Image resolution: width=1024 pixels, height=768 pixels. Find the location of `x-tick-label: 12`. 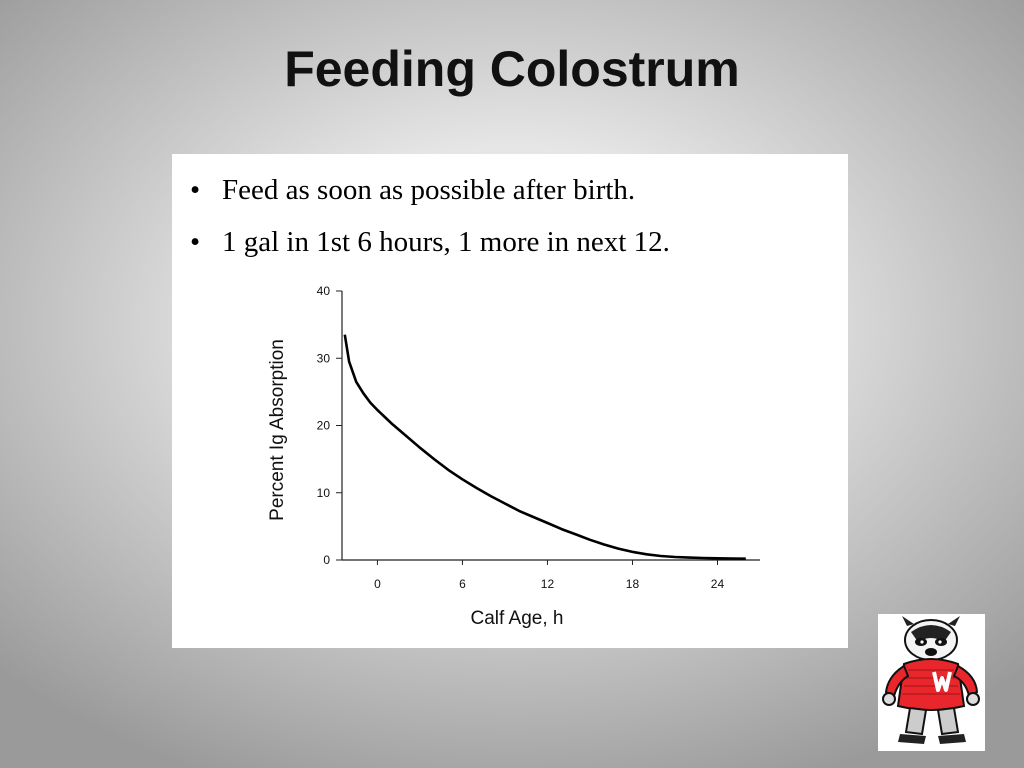

x-tick-label: 12 is located at coordinates (548, 584).